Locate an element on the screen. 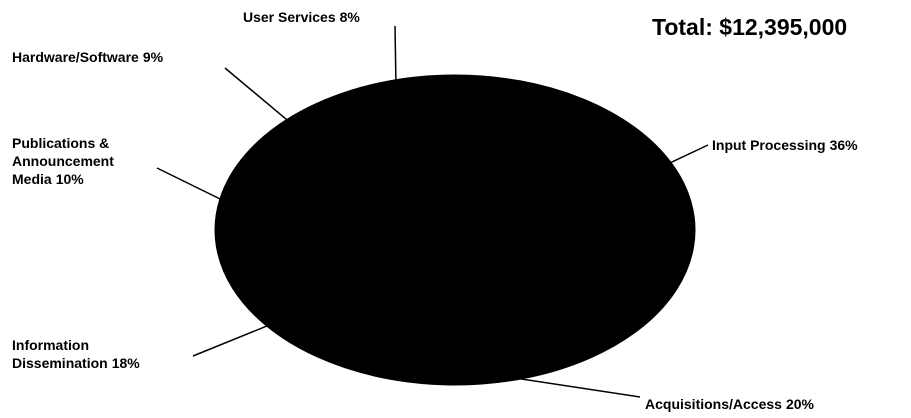  value-label: 18% is located at coordinates (125, 363).